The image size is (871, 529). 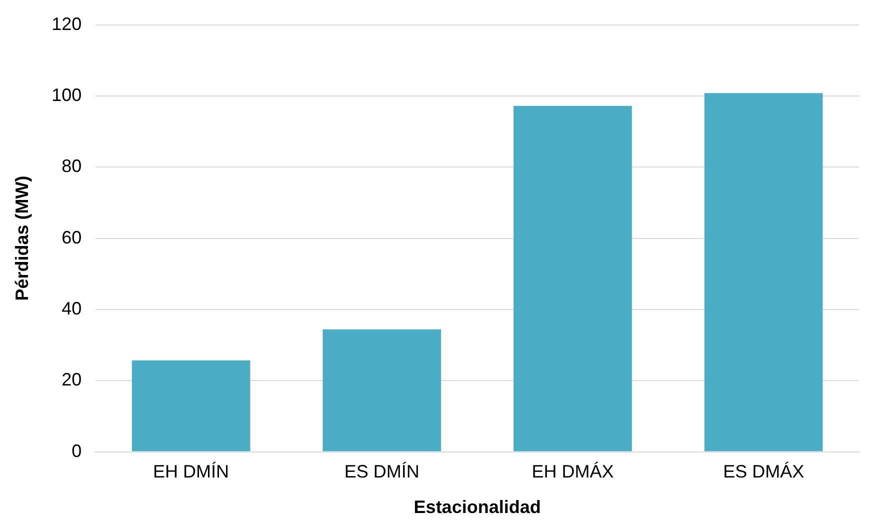 I want to click on y-tick-label: 100, so click(x=67, y=94).